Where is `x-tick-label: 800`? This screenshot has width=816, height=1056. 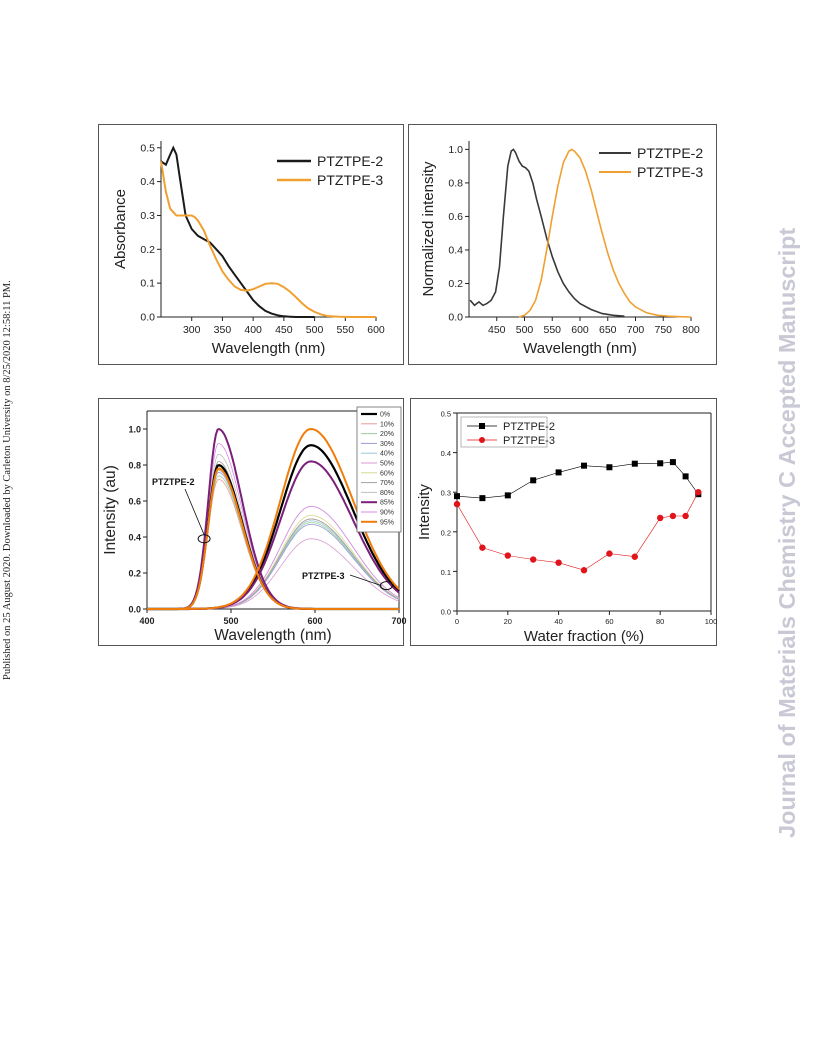 x-tick-label: 800 is located at coordinates (691, 330).